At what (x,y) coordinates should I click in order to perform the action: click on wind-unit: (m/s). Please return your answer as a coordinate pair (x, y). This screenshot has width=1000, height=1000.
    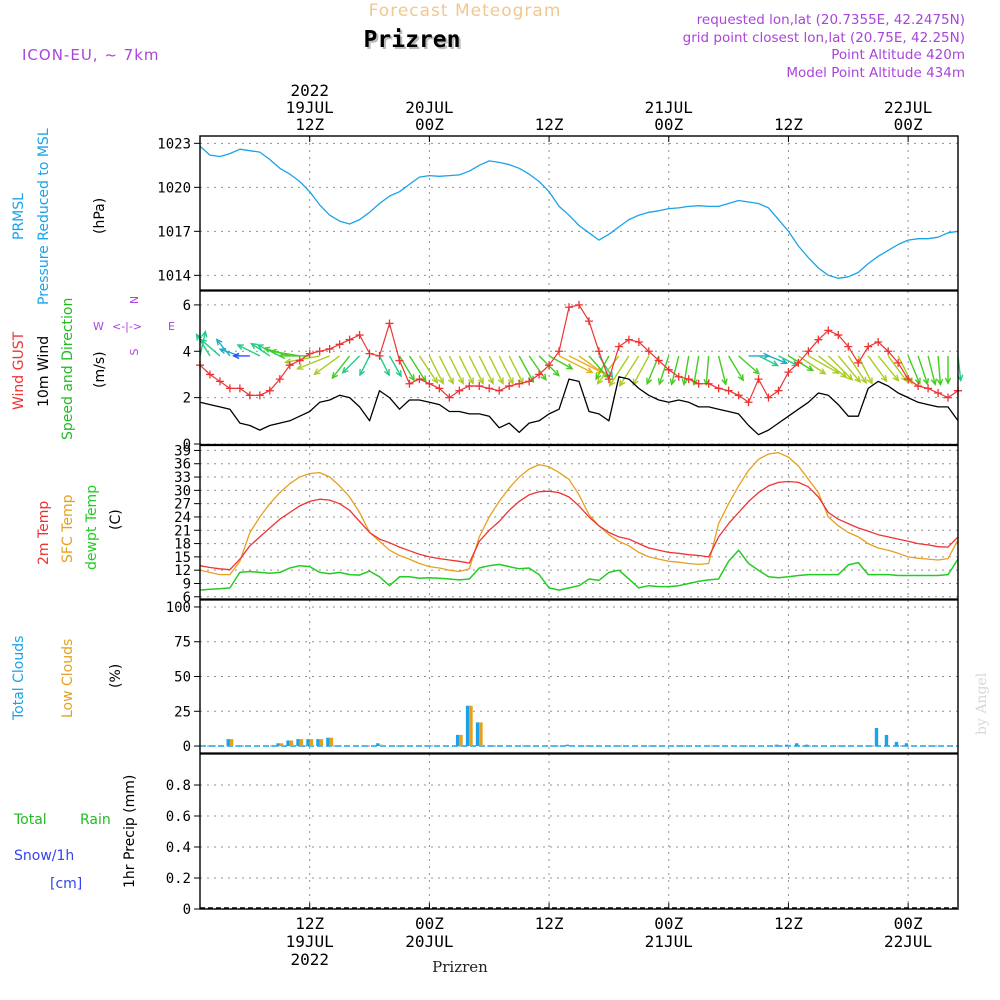
    Looking at the image, I should click on (100, 369).